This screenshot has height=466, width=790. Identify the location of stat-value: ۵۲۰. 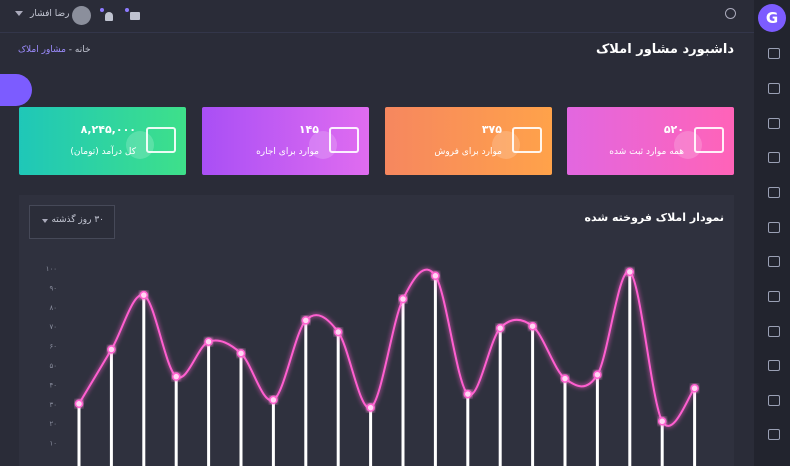
(673, 129).